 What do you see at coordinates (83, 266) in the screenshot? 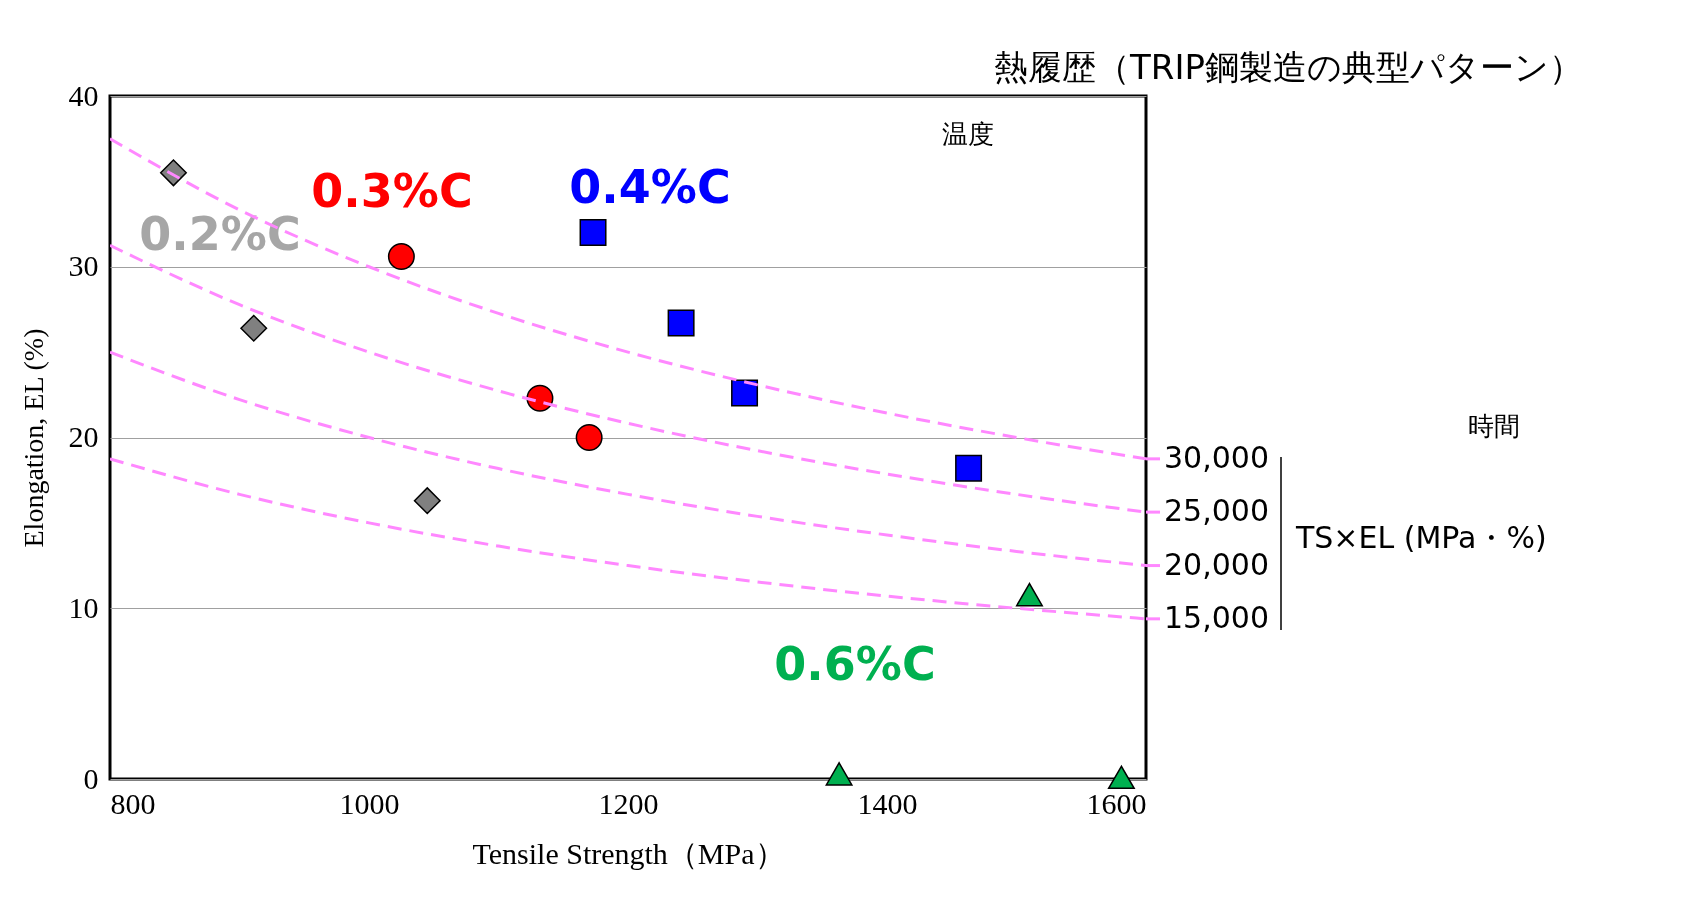
I see `y-tick-label: 30` at bounding box center [83, 266].